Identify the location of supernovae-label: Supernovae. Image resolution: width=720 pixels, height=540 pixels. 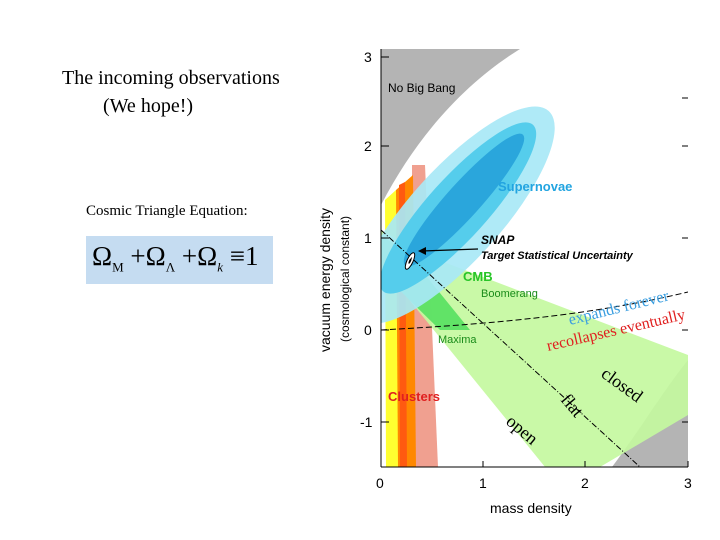
(535, 186).